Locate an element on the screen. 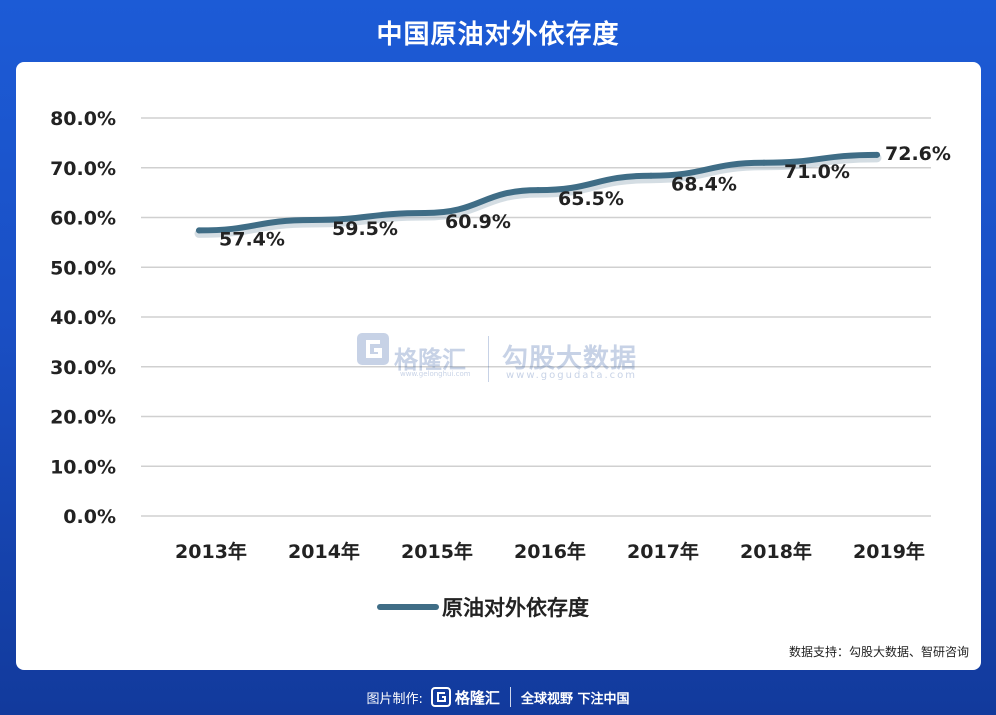 This screenshot has height=715, width=996. page-title: 中国原油对外依存度 is located at coordinates (498, 35).